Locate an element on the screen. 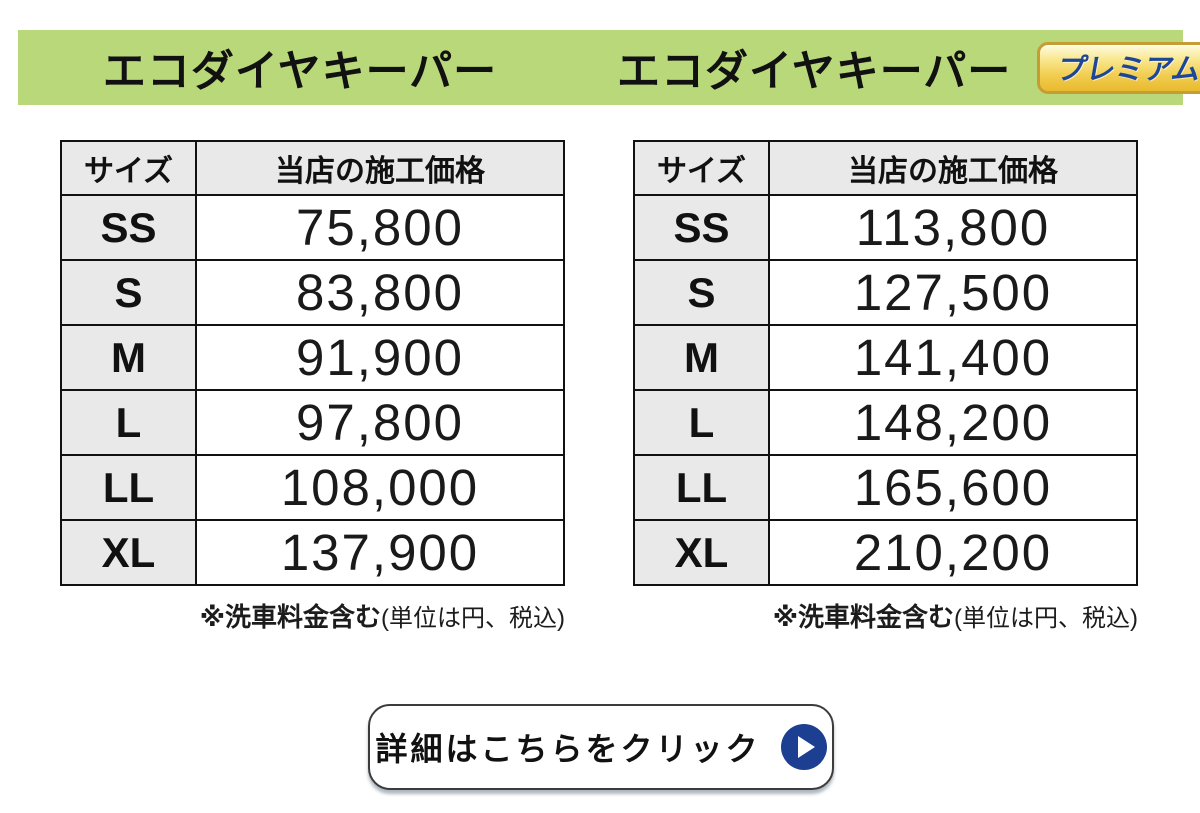 The width and height of the screenshot is (1200, 813). table-note-premium: ※洗車料金含む(単位は円、税込) is located at coordinates (885, 615).